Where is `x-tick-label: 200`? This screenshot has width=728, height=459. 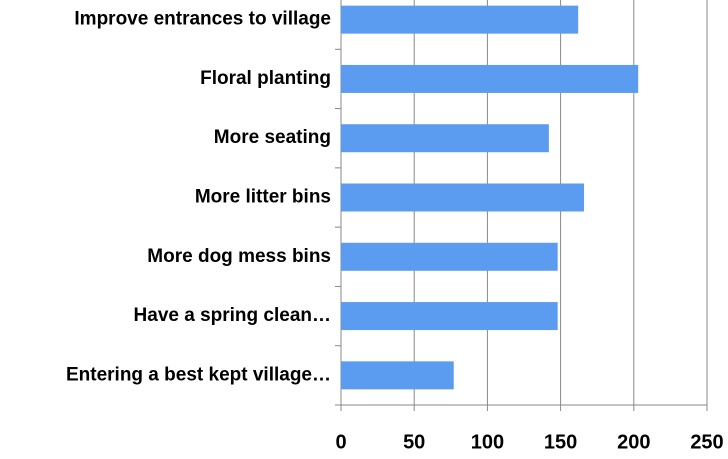
x-tick-label: 200 is located at coordinates (633, 442).